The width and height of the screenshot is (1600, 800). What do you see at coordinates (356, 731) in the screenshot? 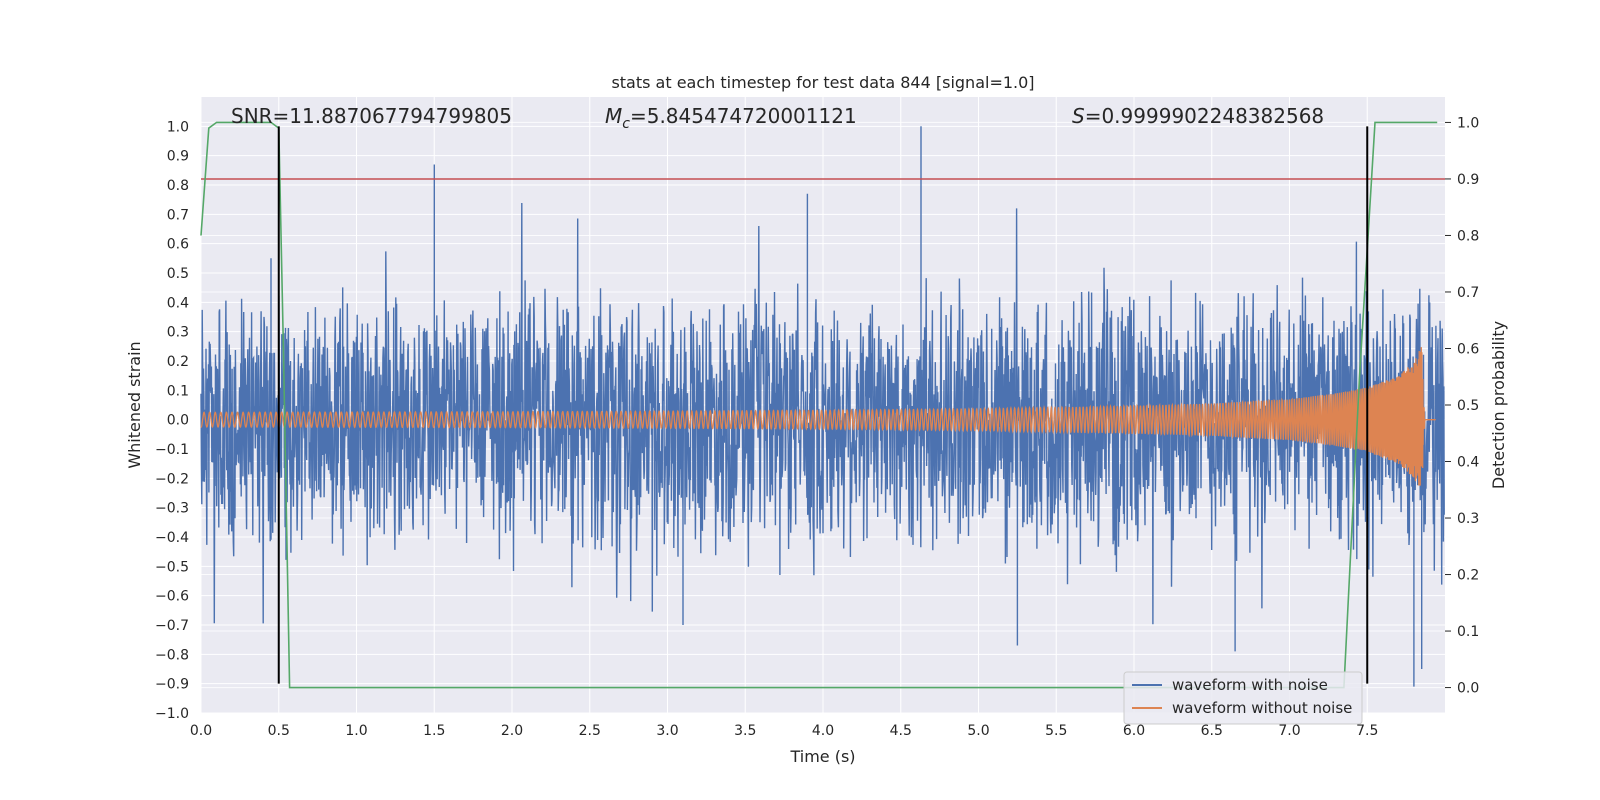
I see `x-tick-label: 1.0` at bounding box center [356, 731].